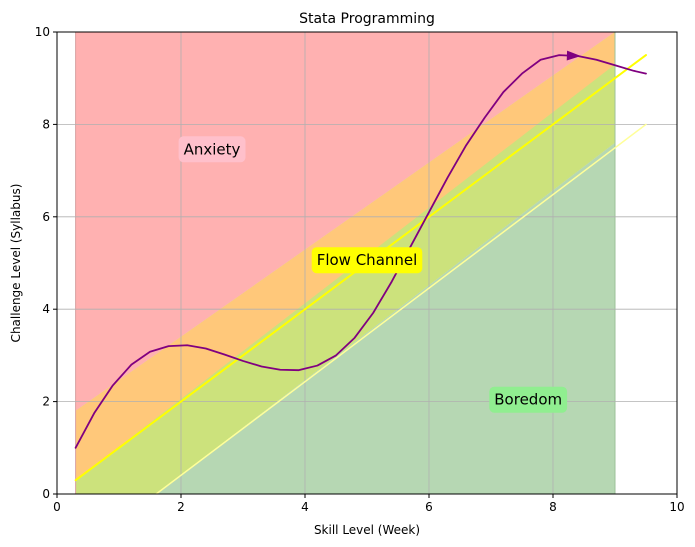 This screenshot has width=695, height=547. Describe the element at coordinates (46, 124) in the screenshot. I see `y-tick-label: 8` at that location.